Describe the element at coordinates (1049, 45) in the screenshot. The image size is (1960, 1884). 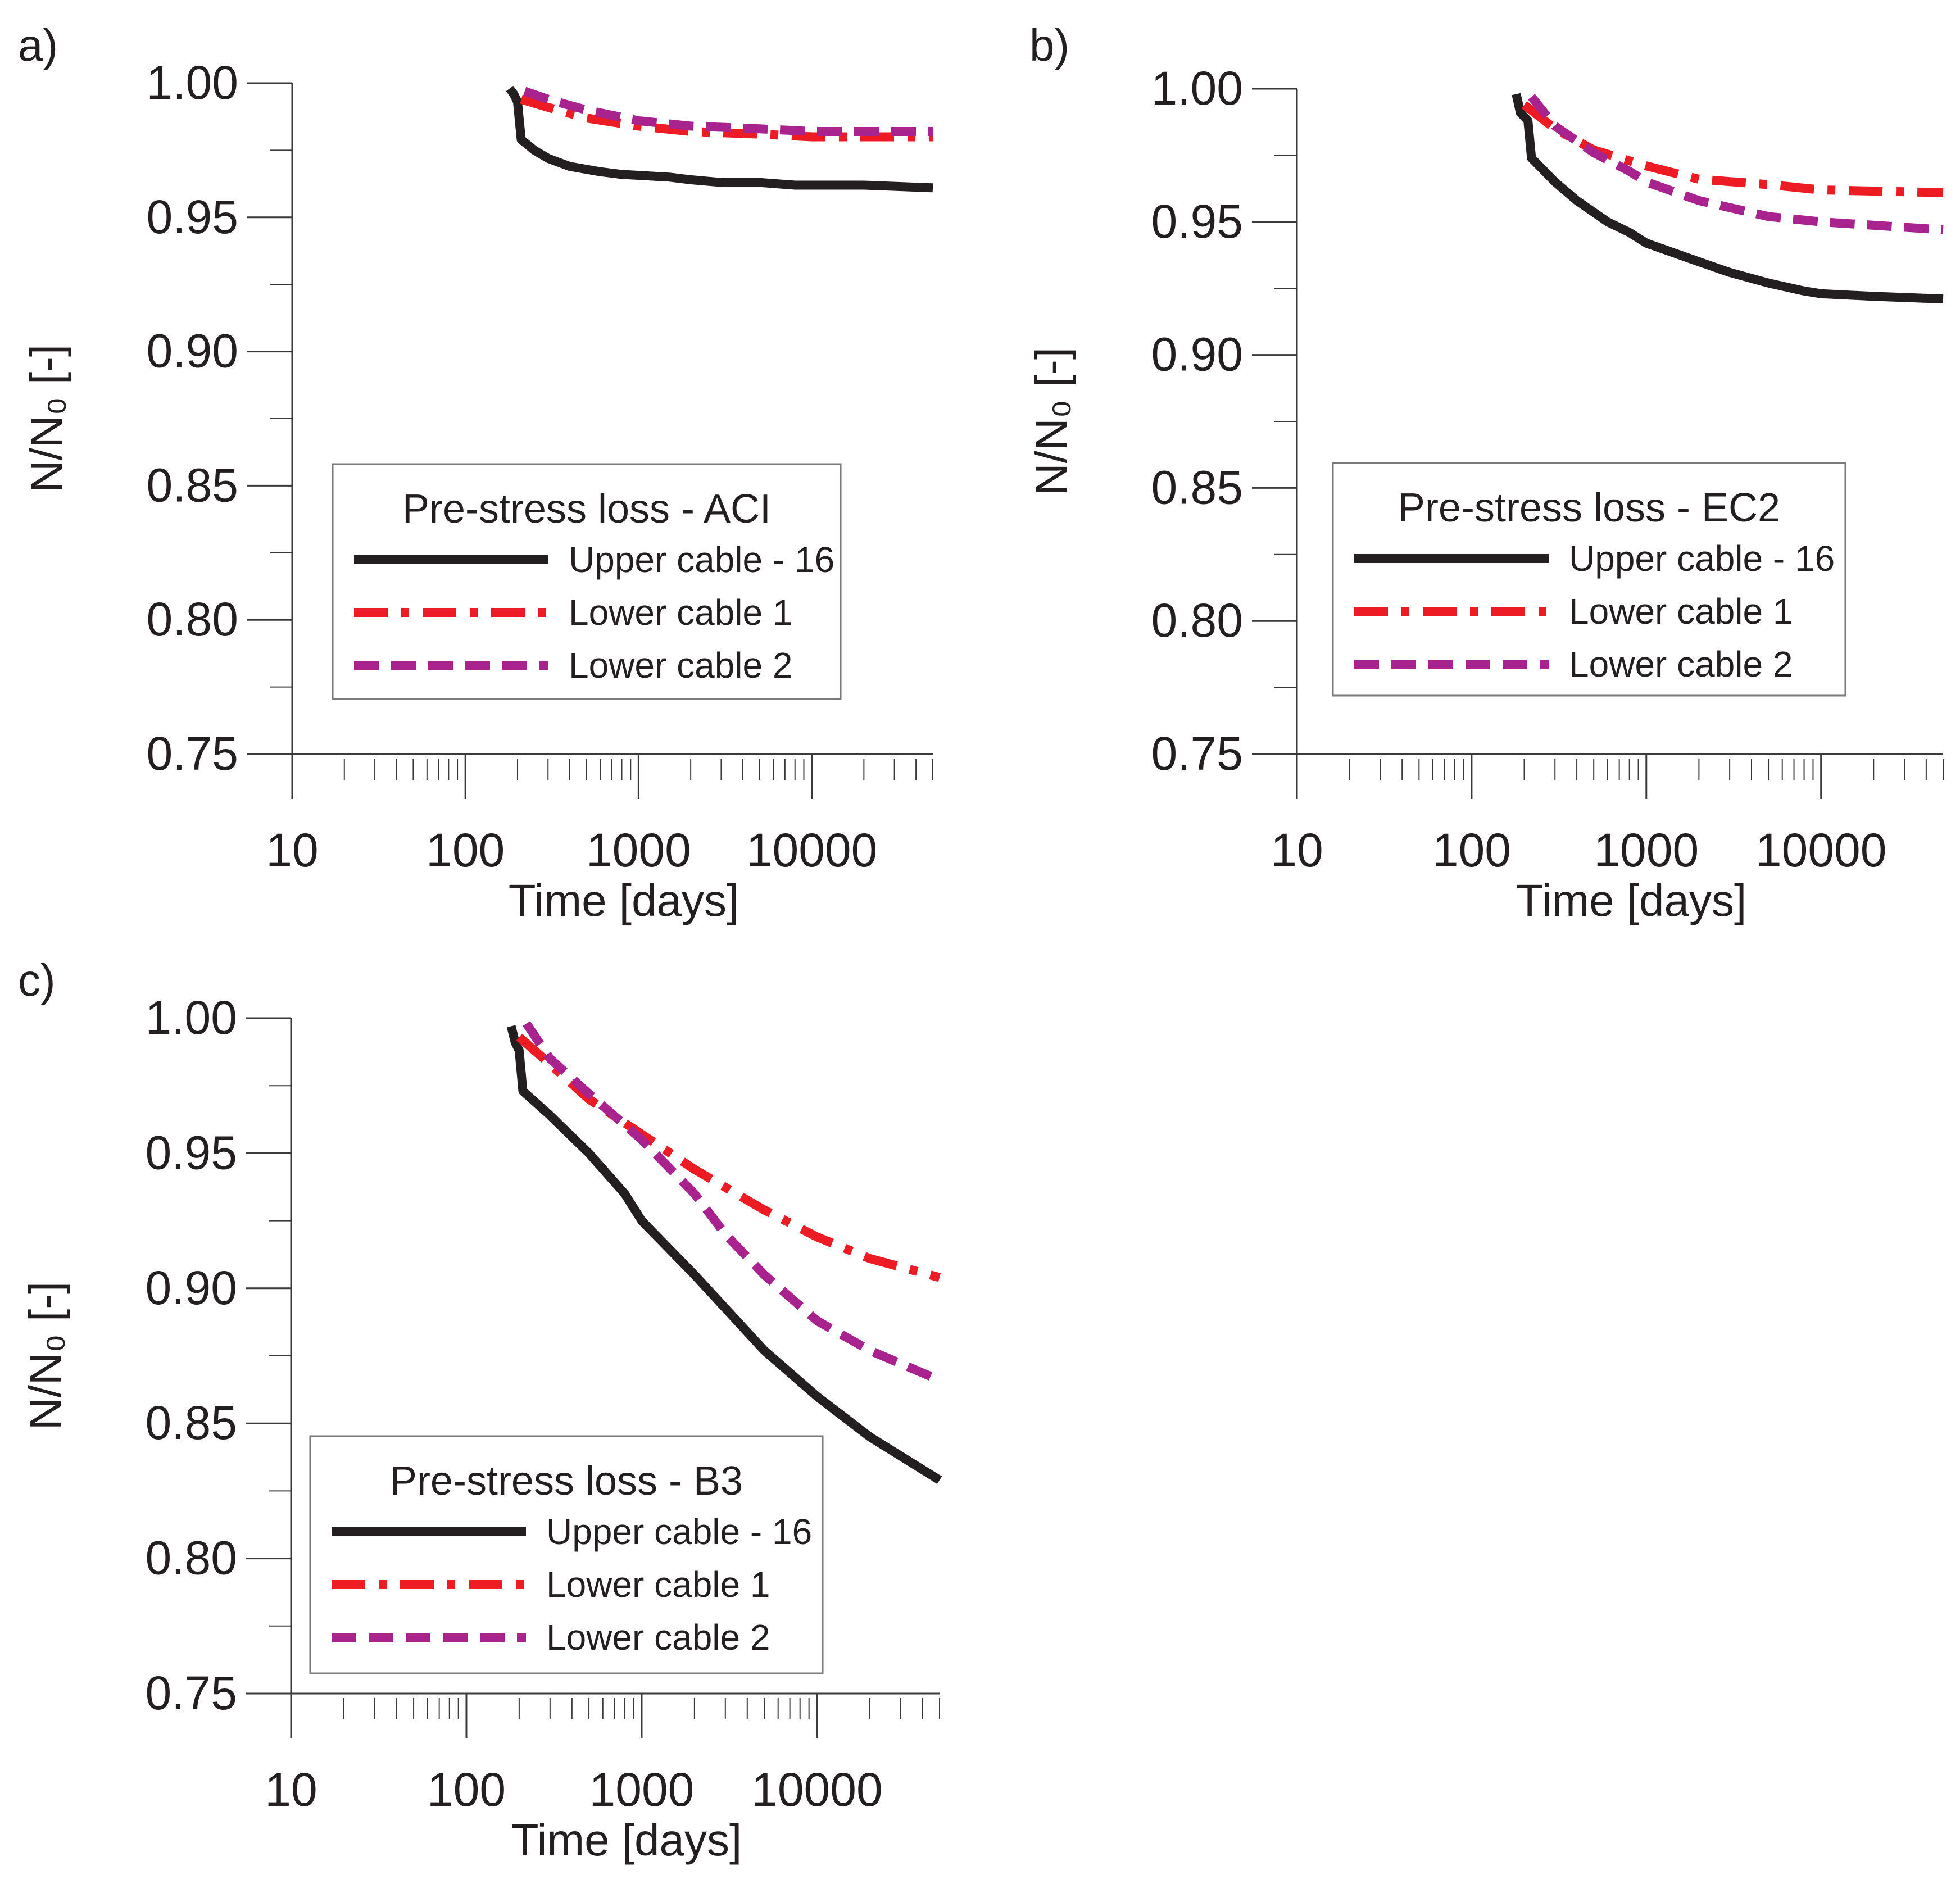
I see `panel-letter: b)` at that location.